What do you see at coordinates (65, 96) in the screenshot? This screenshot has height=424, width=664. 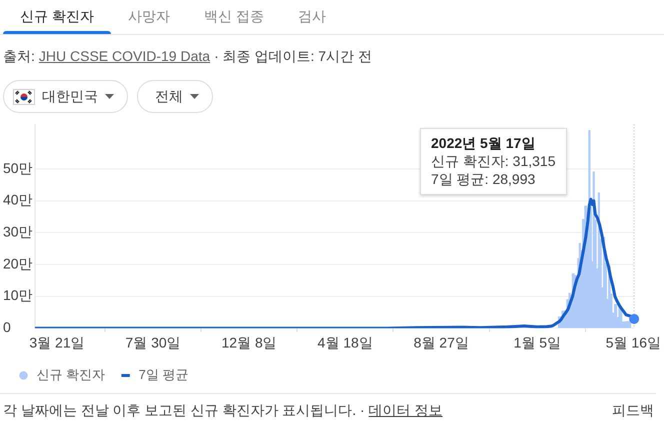 I see `dropdown: 대한민국` at bounding box center [65, 96].